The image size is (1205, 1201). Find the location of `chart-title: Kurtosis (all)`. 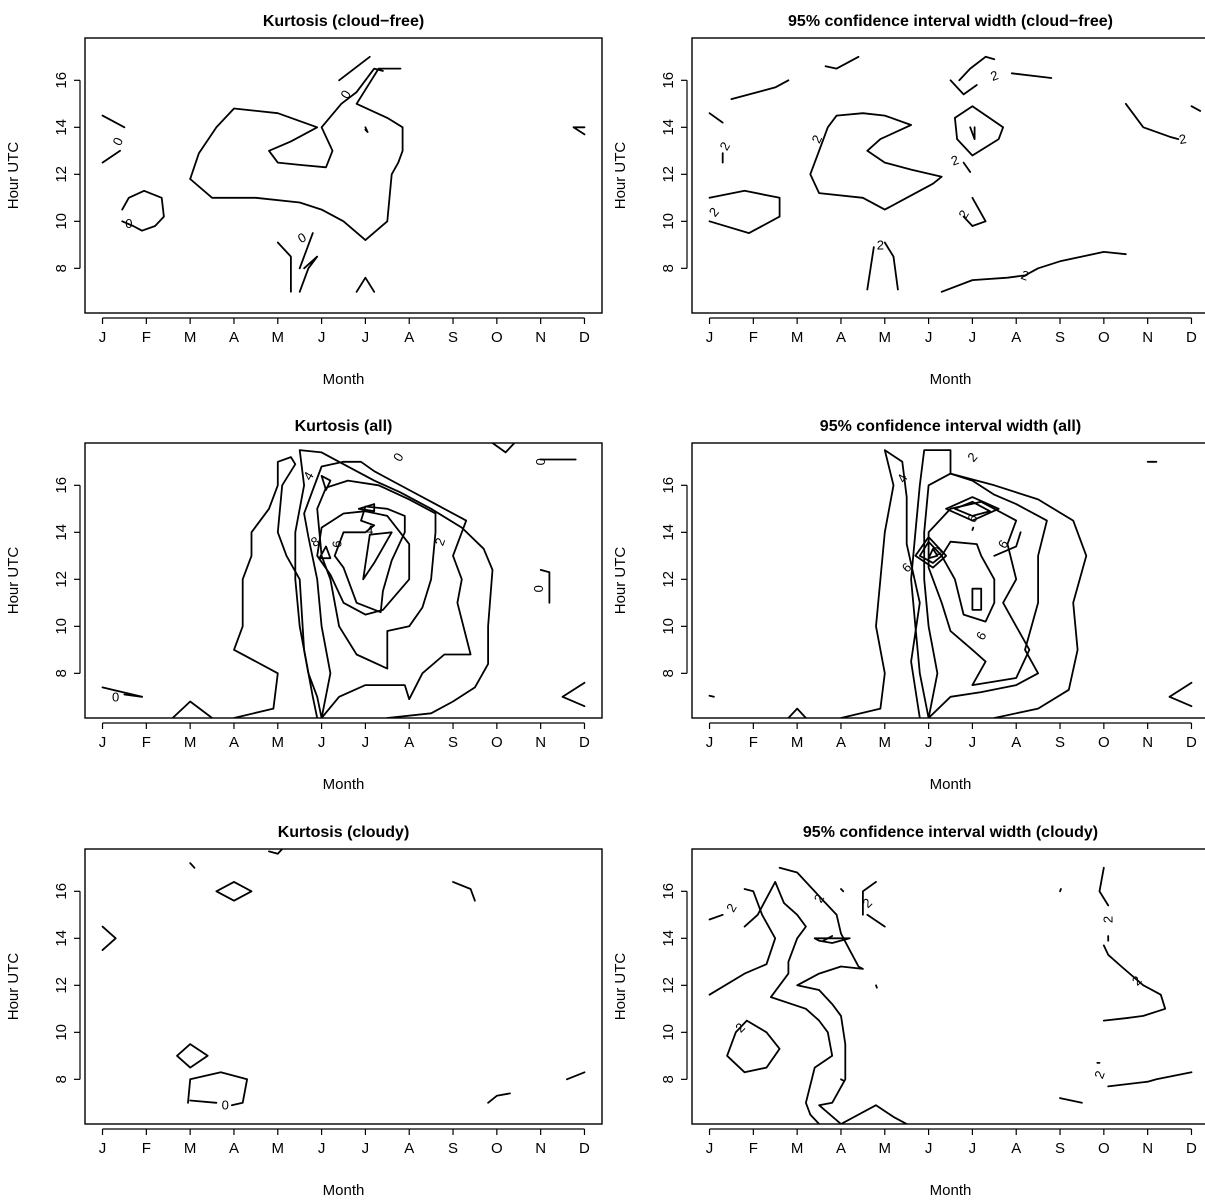

chart-title: Kurtosis (all) is located at coordinates (344, 426).